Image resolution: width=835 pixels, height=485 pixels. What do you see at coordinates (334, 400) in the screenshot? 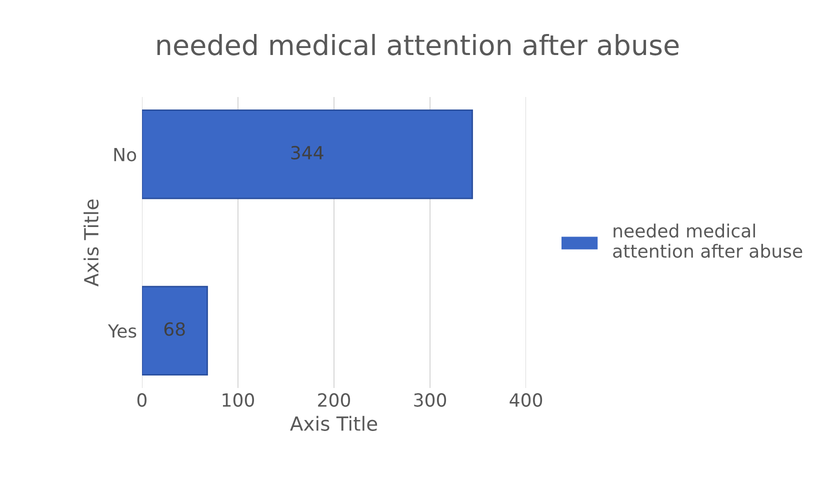
I see `x-tick-label: 200` at bounding box center [334, 400].